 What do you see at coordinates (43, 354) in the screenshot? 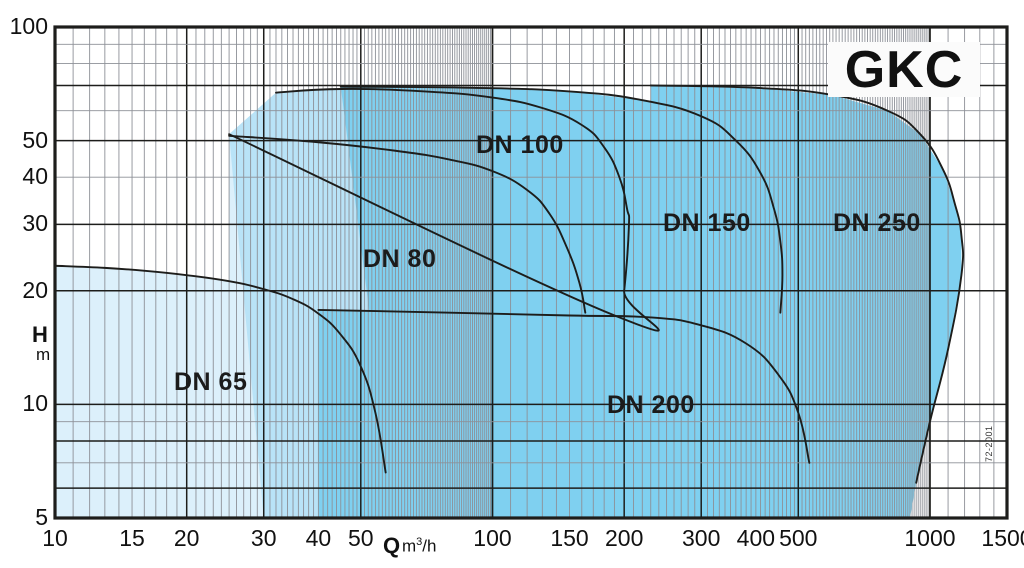
I see `y-axis-unit: m` at bounding box center [43, 354].